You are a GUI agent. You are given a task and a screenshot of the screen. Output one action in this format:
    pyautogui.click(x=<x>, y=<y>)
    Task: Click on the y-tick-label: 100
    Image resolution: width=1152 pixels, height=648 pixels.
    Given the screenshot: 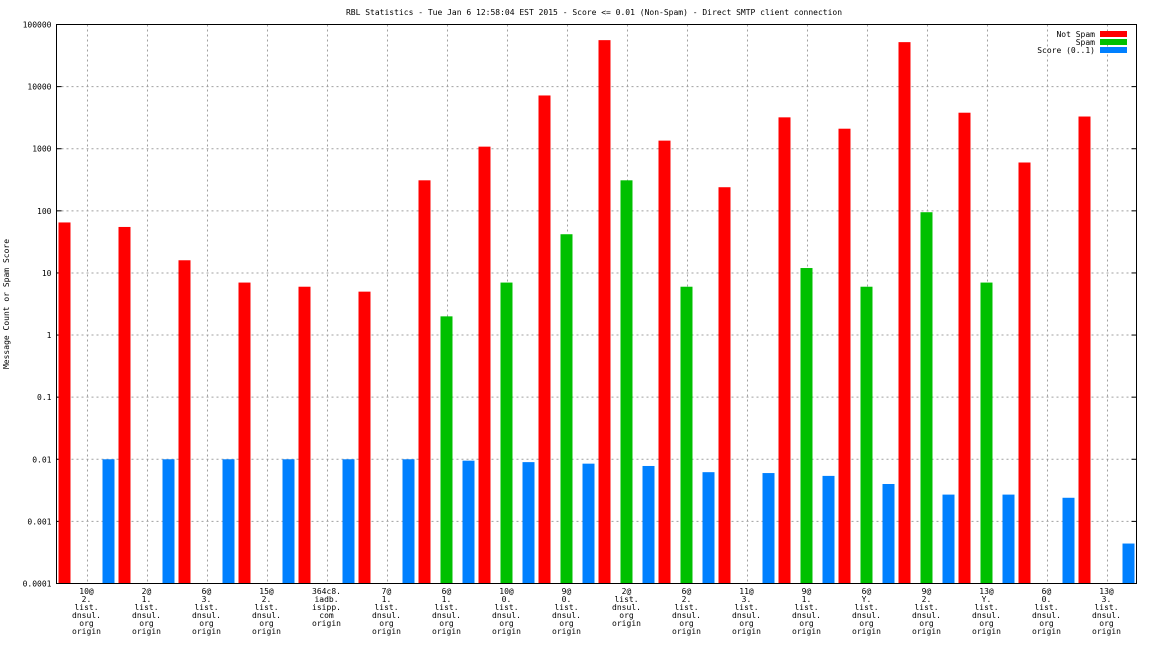 What is the action you would take?
    pyautogui.click(x=44, y=211)
    